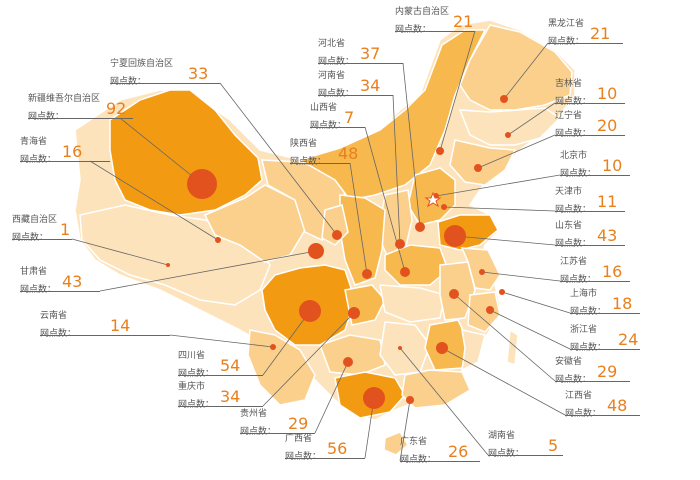 The height and width of the screenshot is (480, 700). What do you see at coordinates (348, 153) in the screenshot?
I see `count-value: 48` at bounding box center [348, 153].